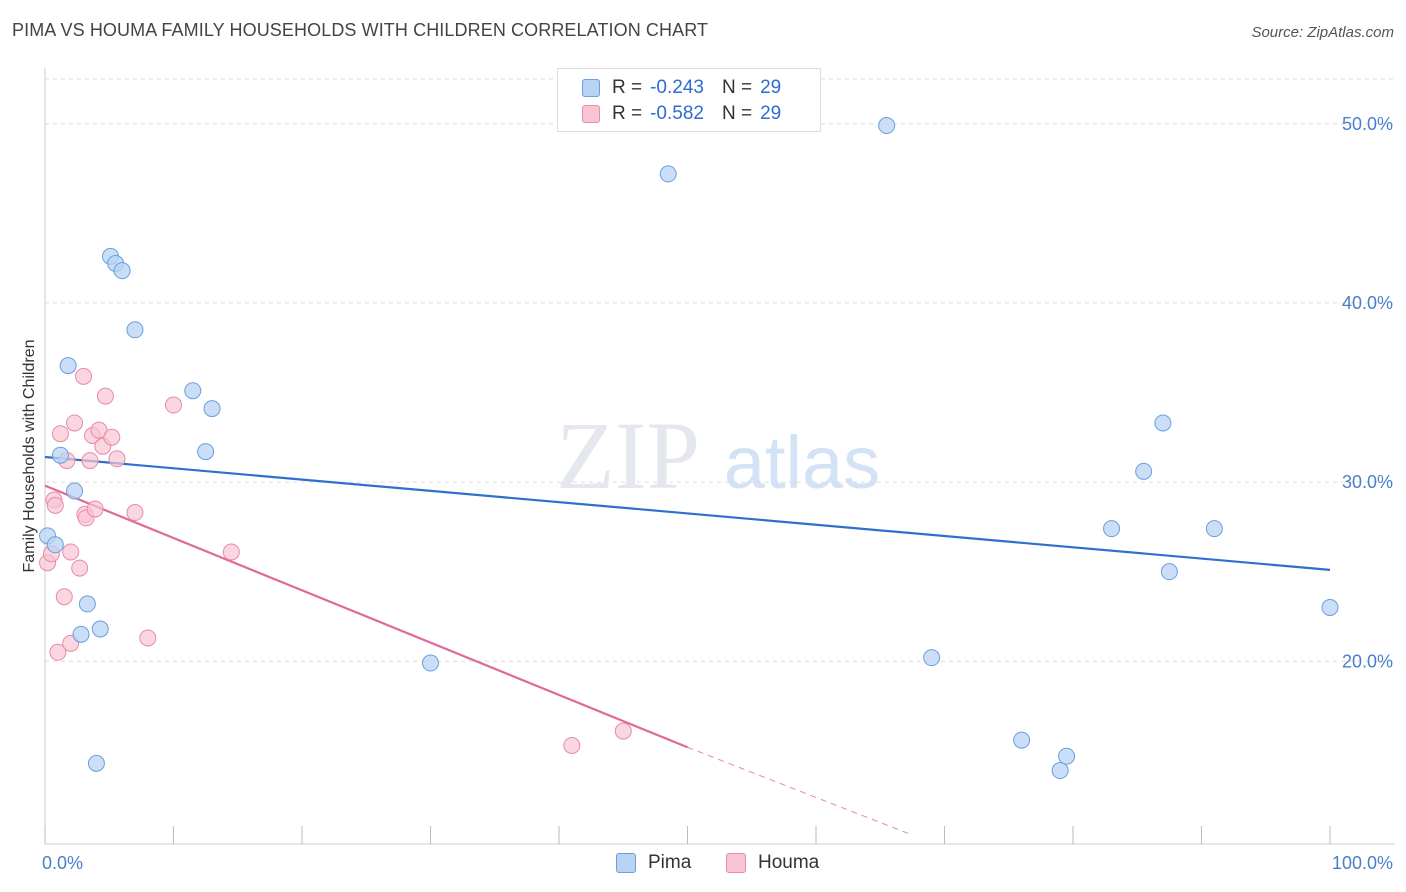 The width and height of the screenshot is (1406, 892). Describe the element at coordinates (687, 513) in the screenshot. I see `pima-trend-line` at that location.